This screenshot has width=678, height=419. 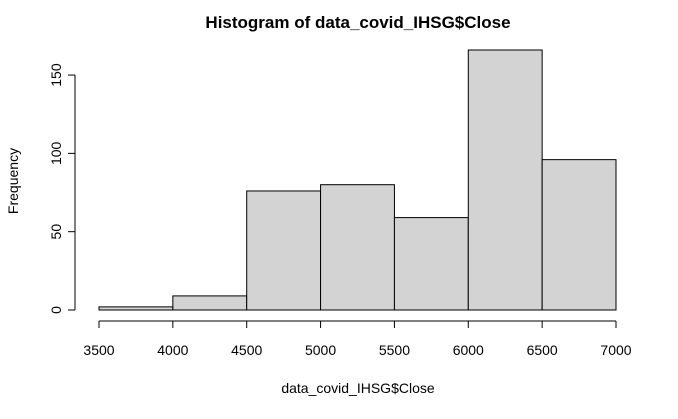 What do you see at coordinates (542, 350) in the screenshot?
I see `x-tick-label-6500: 6500` at bounding box center [542, 350].